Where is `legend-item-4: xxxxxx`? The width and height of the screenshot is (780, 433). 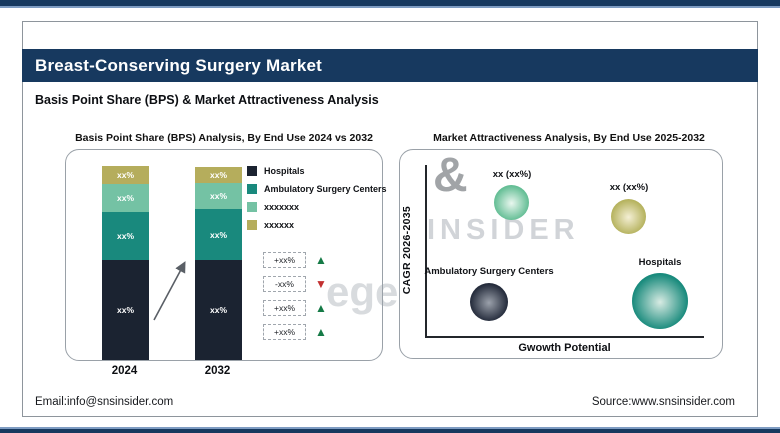
legend-item-4: xxxxxx is located at coordinates (317, 225).